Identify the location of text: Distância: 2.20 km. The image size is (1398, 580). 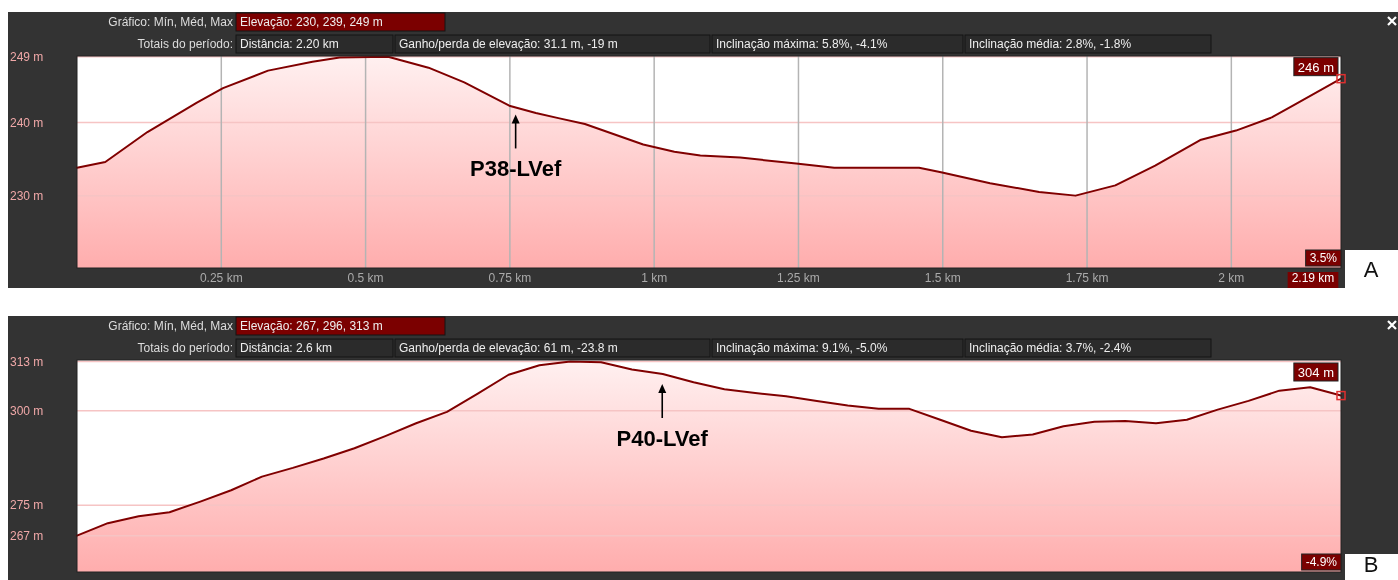
(289, 44).